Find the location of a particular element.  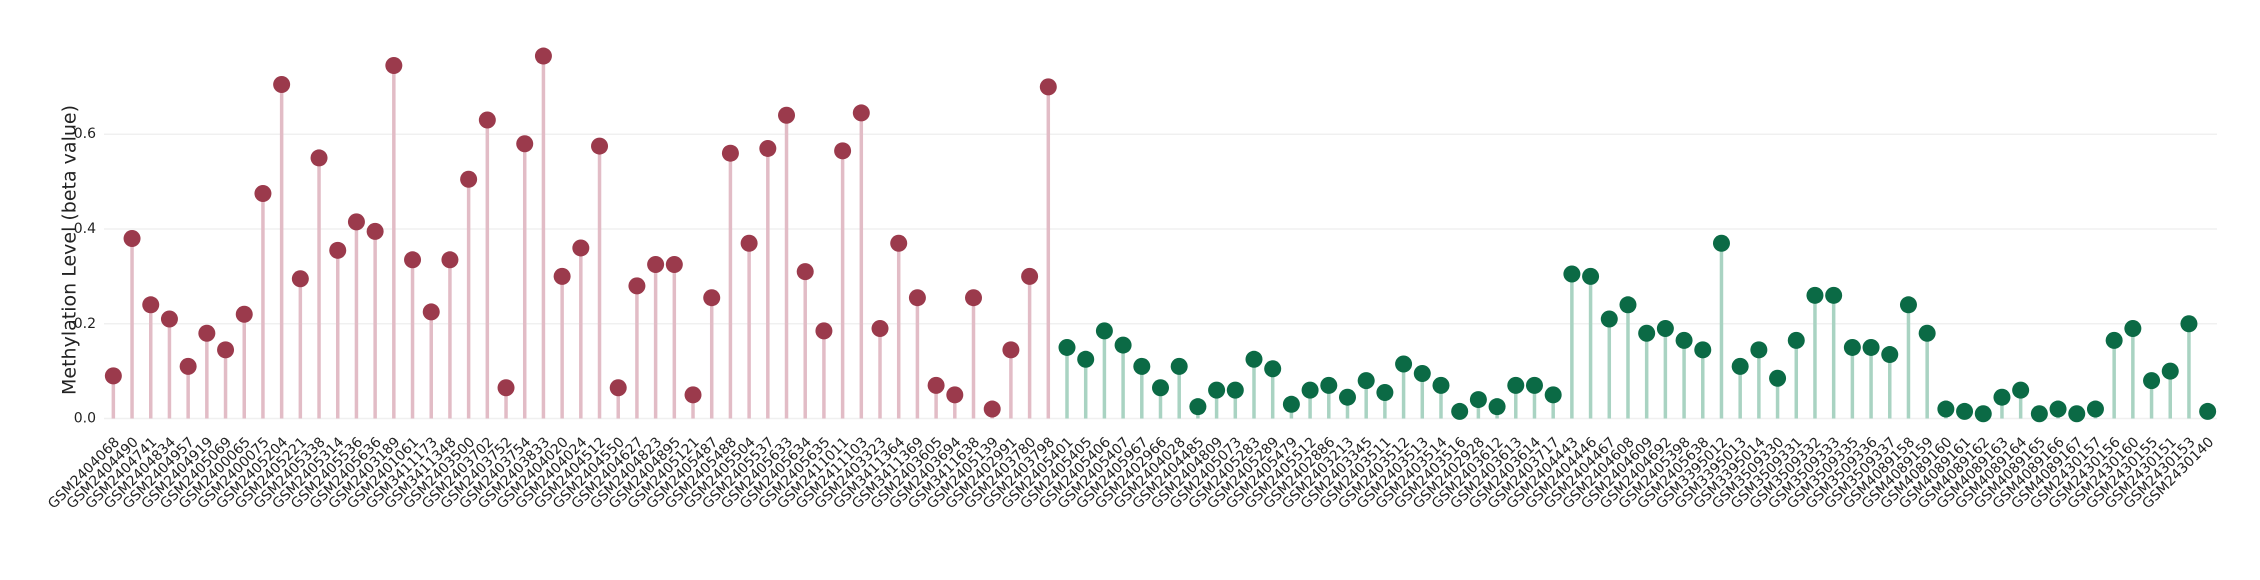

y-tick-label: 0.2 is located at coordinates (85, 324).